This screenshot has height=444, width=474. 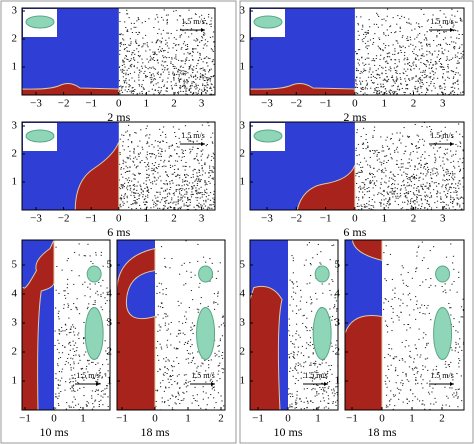 I want to click on x-tick-label: −3, so click(x=267, y=104).